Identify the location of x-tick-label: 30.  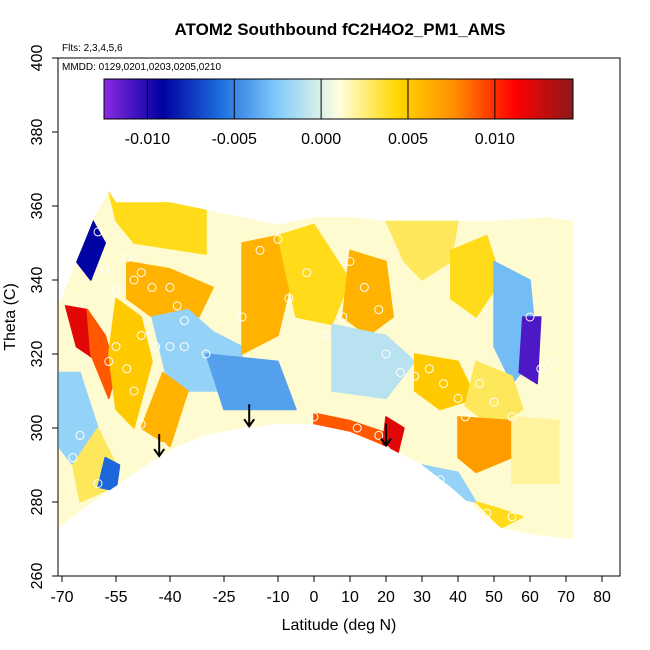
(422, 597).